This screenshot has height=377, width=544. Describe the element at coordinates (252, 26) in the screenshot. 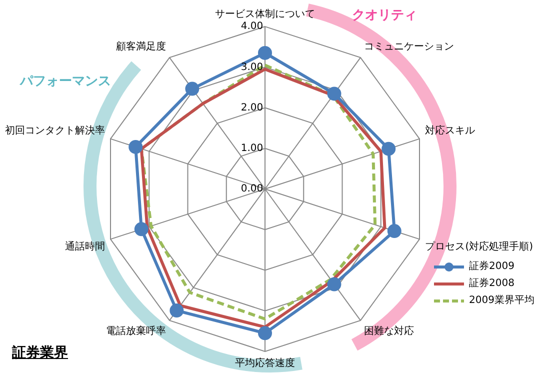

I see `y-tick-label: 4.00` at that location.